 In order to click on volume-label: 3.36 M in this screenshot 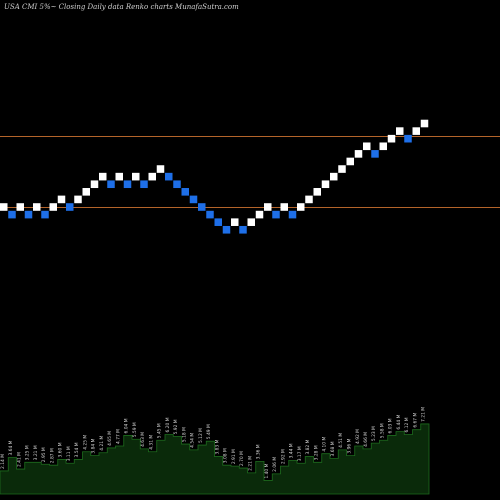, I will do `click(259, 451)`.